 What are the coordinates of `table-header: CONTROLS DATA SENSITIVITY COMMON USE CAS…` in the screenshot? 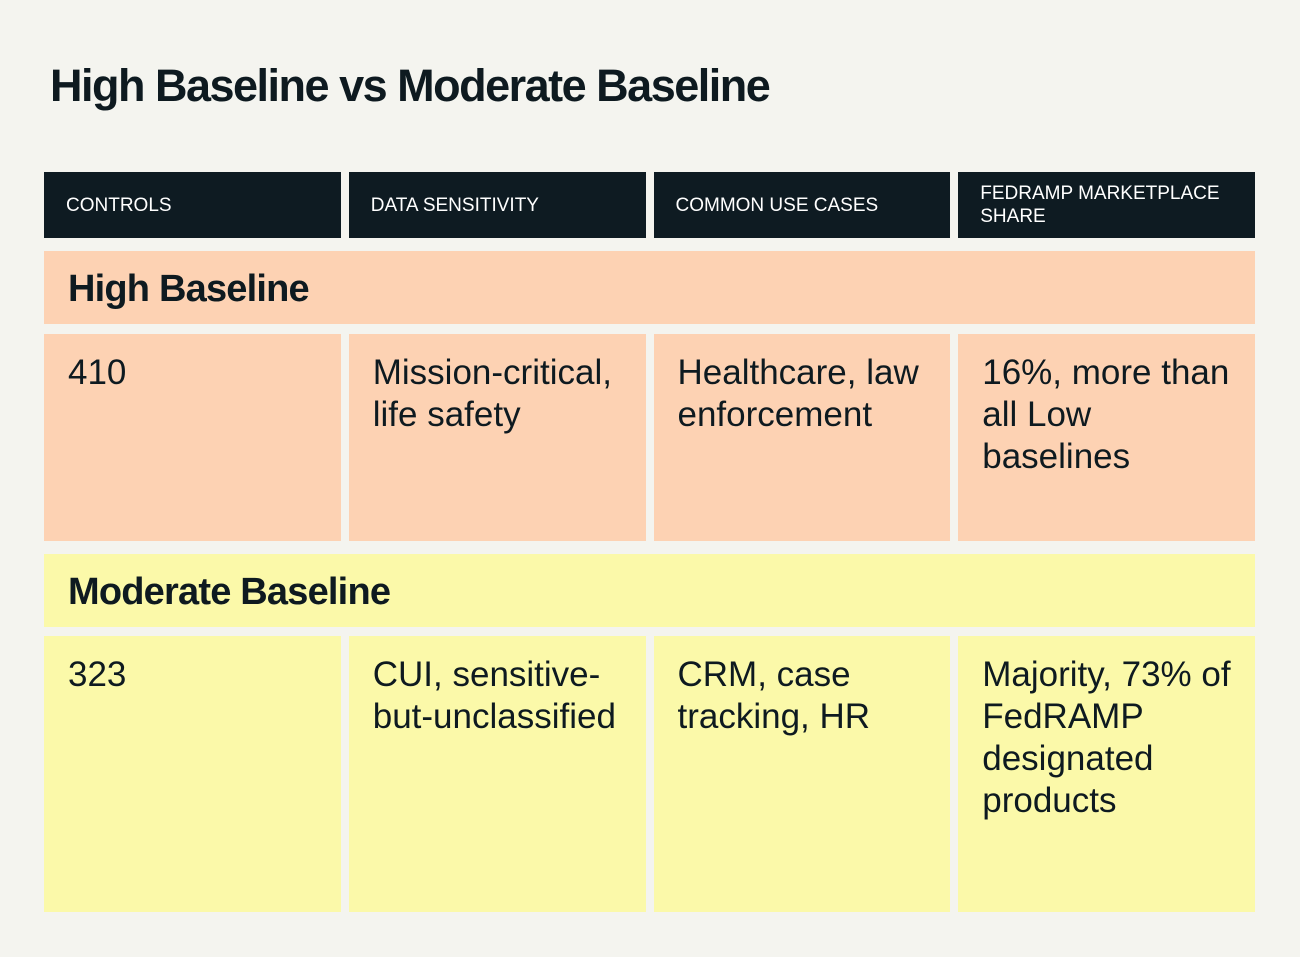 It's located at (649, 205).